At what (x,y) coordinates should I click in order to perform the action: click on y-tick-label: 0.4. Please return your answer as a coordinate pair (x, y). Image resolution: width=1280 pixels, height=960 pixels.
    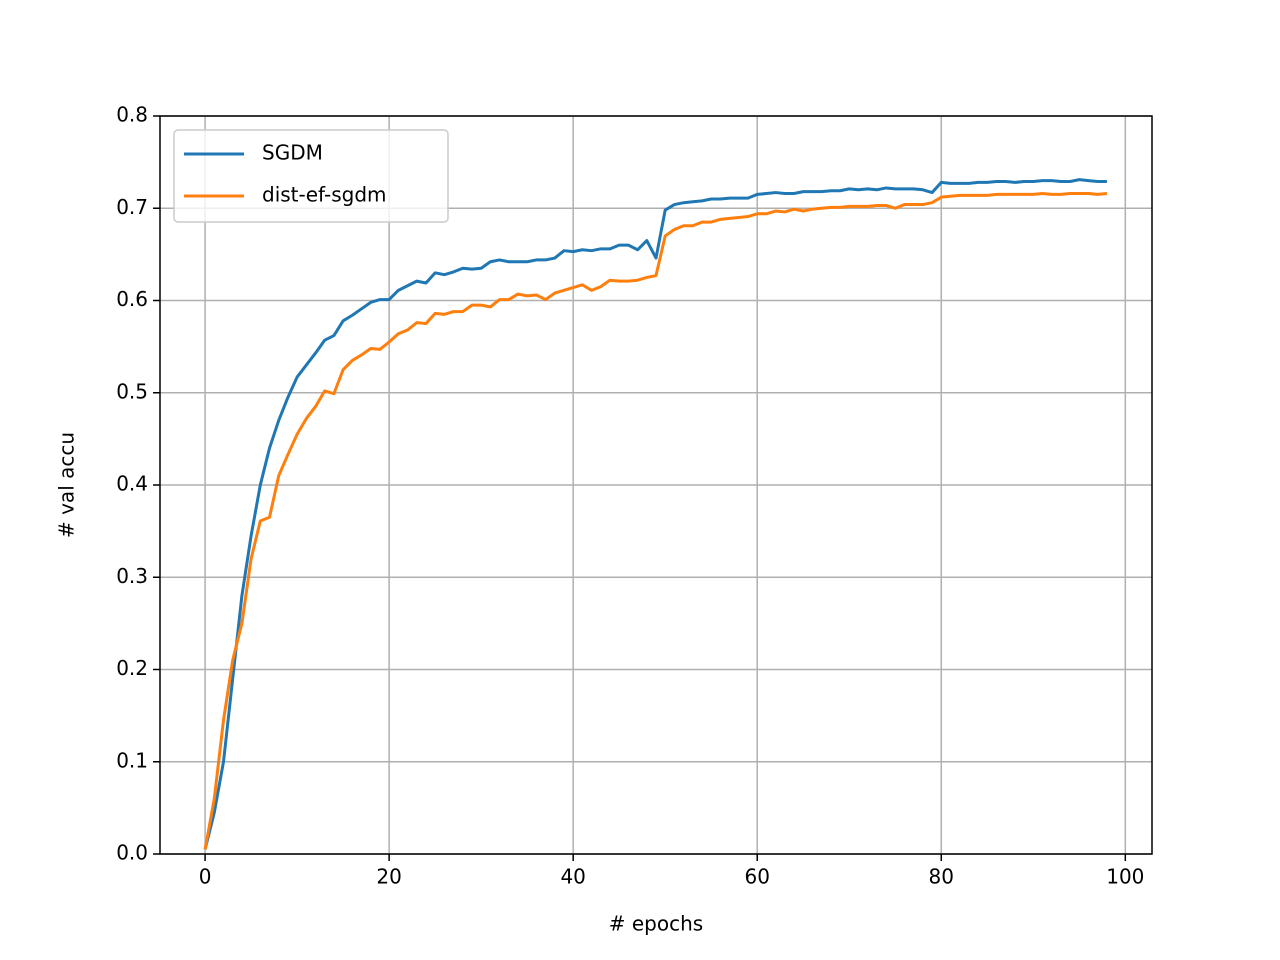
    Looking at the image, I should click on (132, 484).